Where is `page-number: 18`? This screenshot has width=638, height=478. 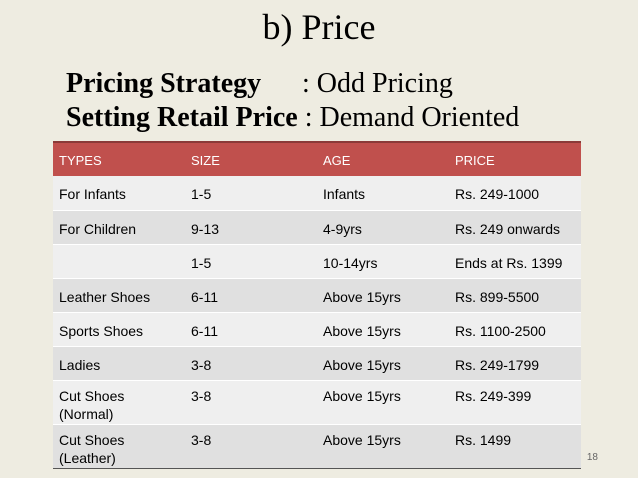
page-number: 18 is located at coordinates (592, 457).